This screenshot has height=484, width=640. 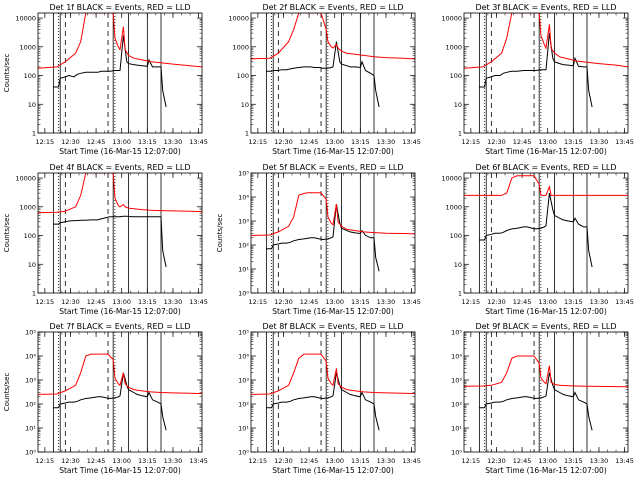 What do you see at coordinates (119, 7) in the screenshot?
I see `panel-title: Det 1f BLACK = Events, RED = LLD` at bounding box center [119, 7].